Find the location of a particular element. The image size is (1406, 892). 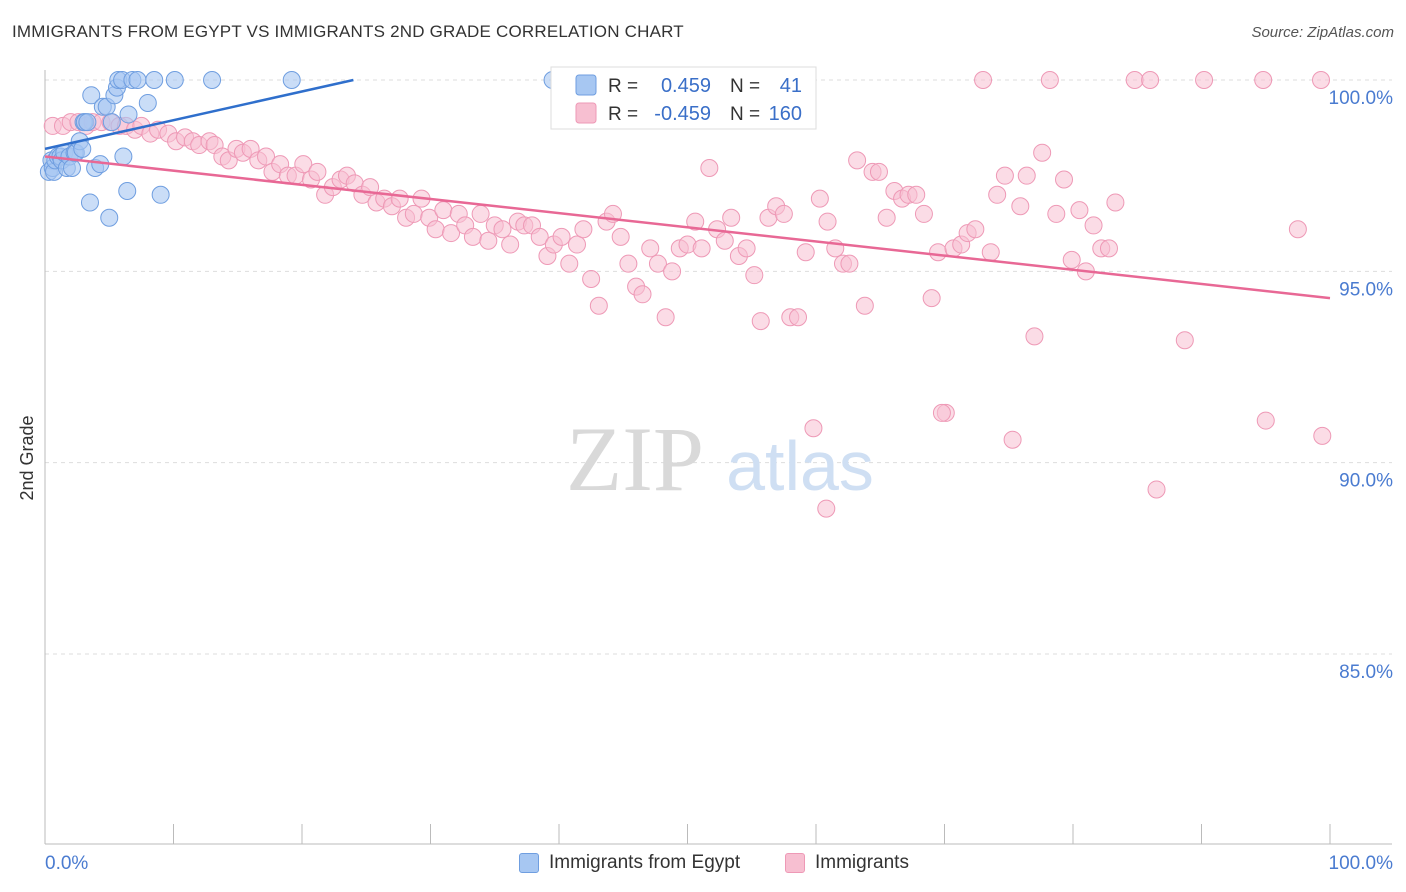

legend-n-label-1: N = is located at coordinates (745, 86).